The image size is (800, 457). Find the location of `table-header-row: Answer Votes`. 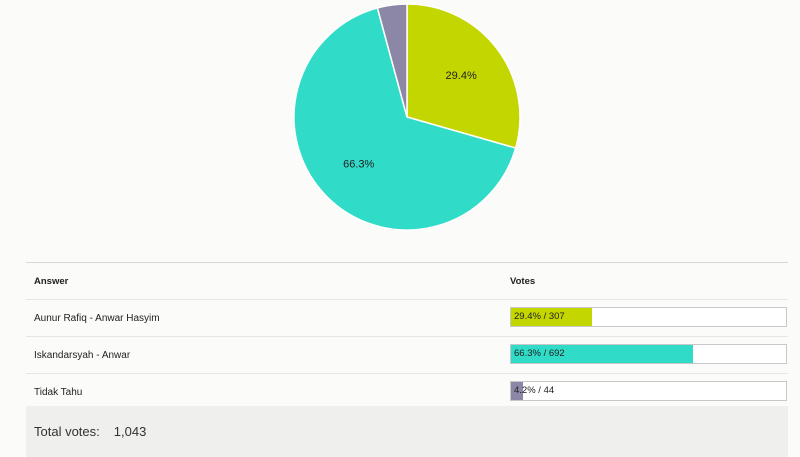

table-header-row: Answer Votes is located at coordinates (407, 281).